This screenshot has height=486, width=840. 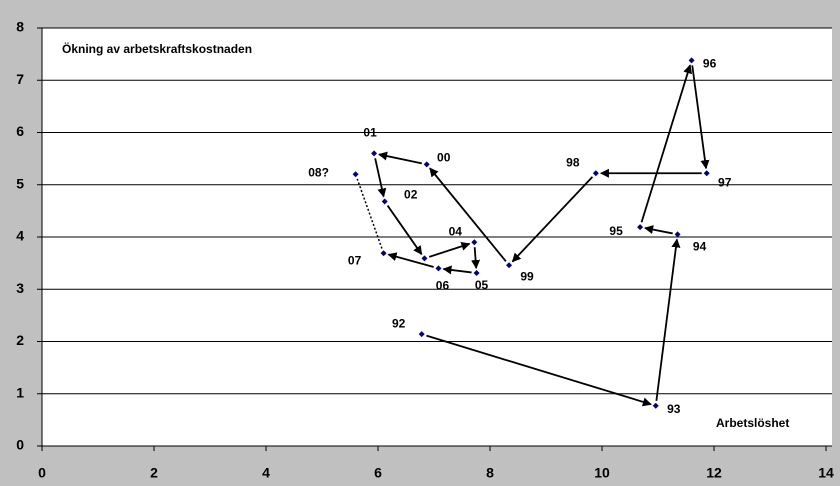 I want to click on point-label: 92, so click(x=399, y=323).